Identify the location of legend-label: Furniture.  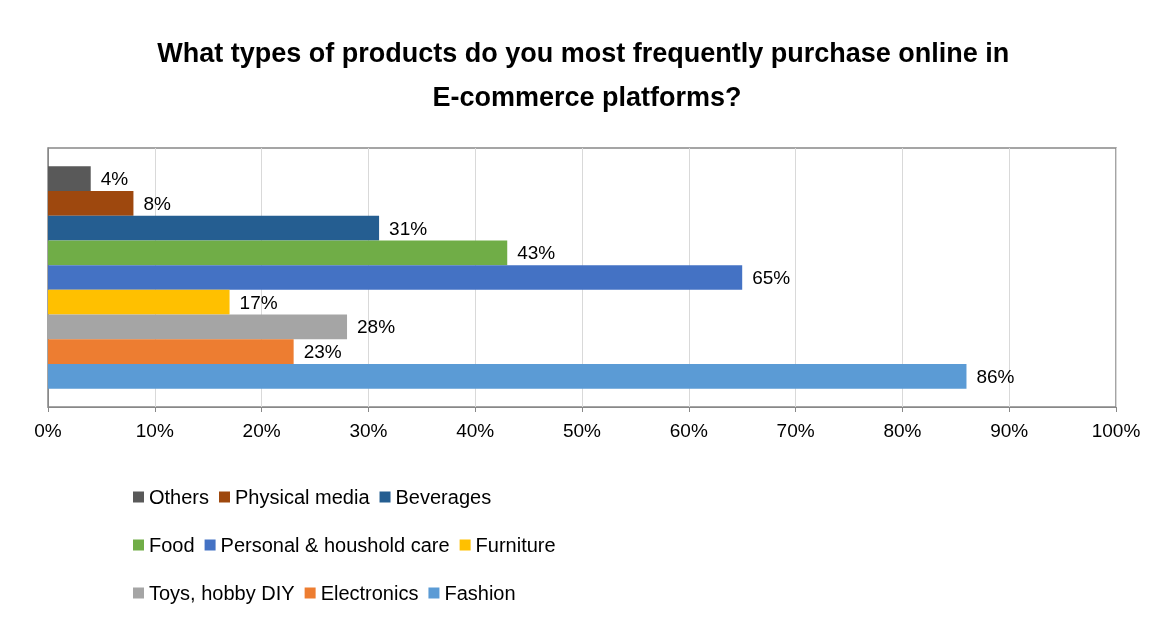
(515, 545).